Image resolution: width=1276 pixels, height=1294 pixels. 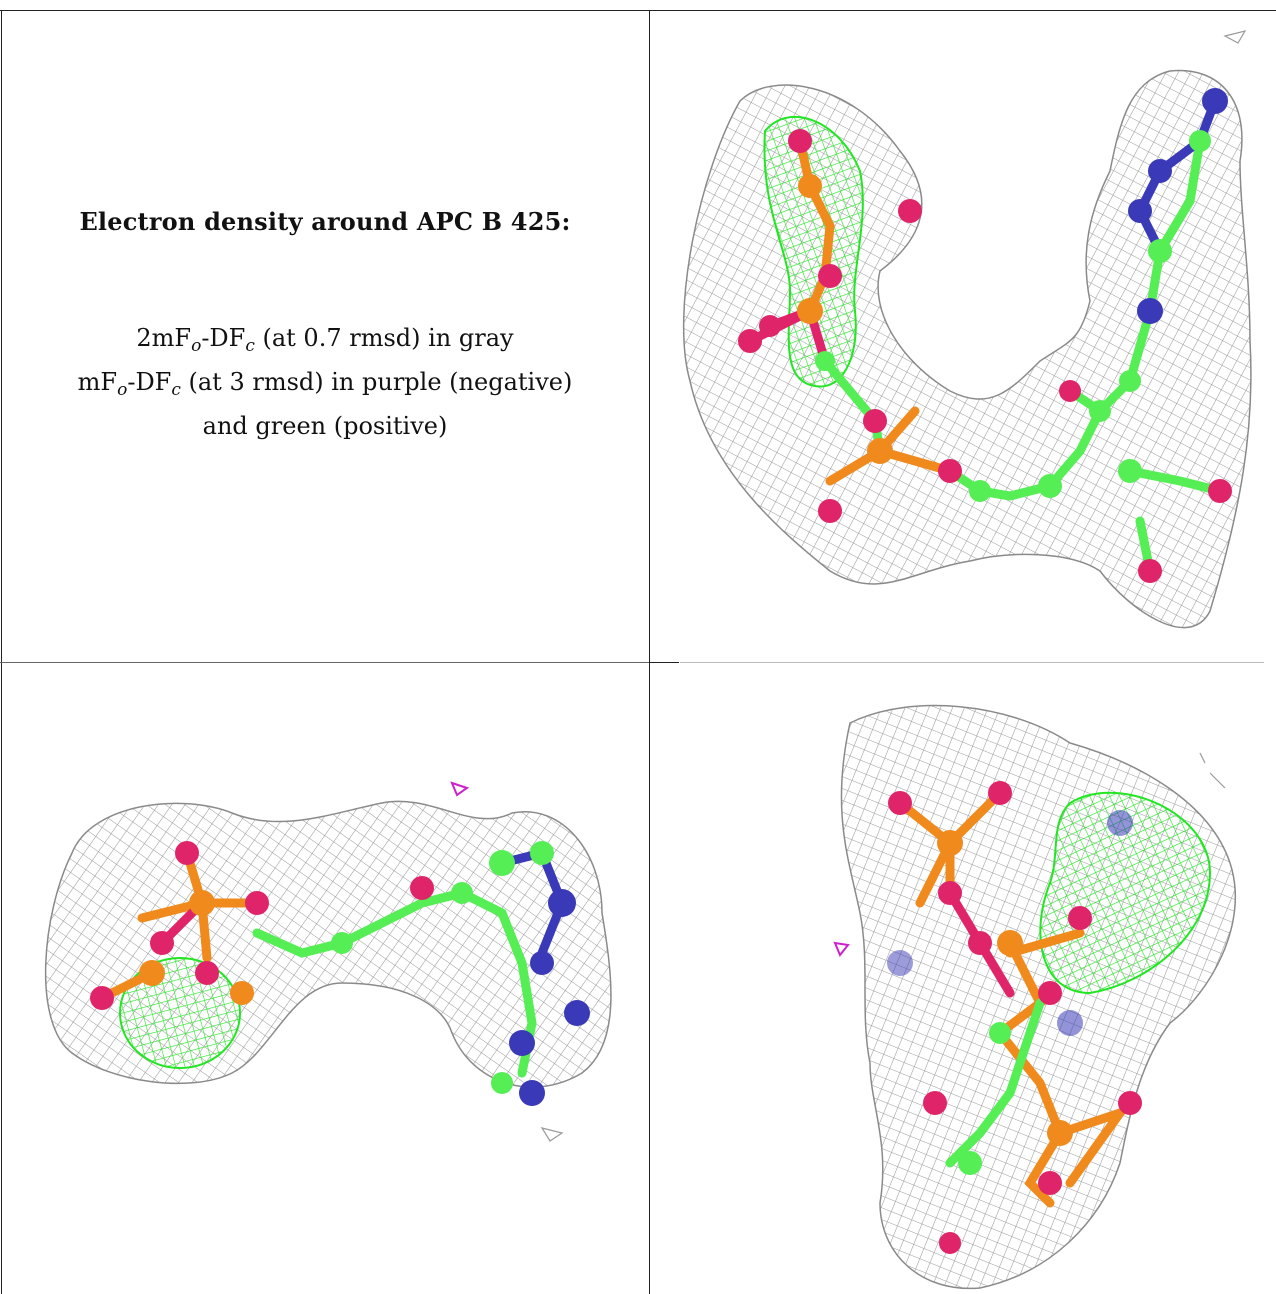 I want to click on middle-divider-tick, so click(x=664, y=662).